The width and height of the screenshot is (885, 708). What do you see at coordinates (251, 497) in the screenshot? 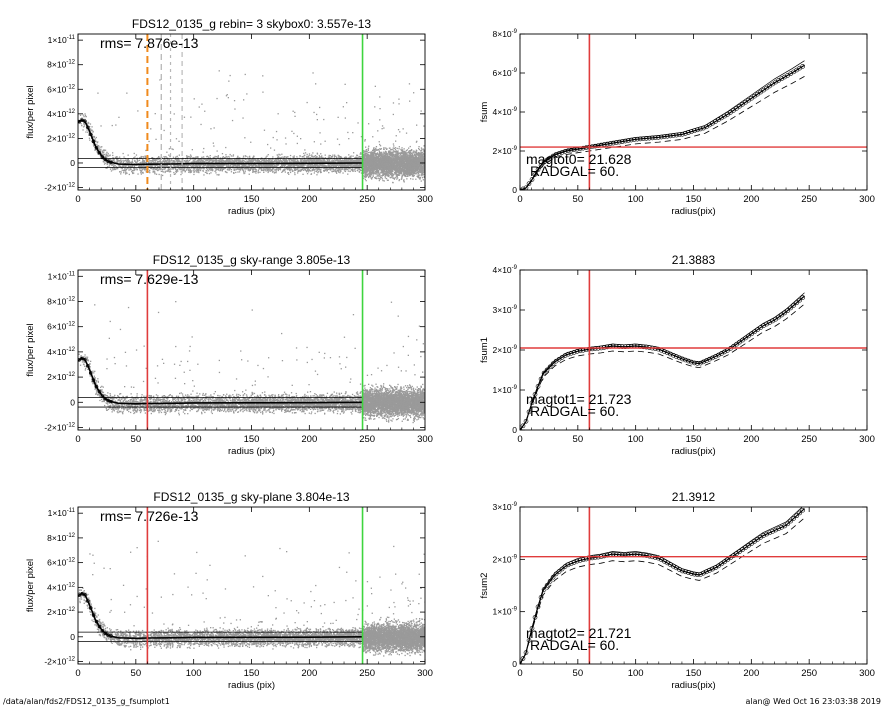
I see `chart-title: FDS12_0135_g sky-plane 3.804e-13` at bounding box center [251, 497].